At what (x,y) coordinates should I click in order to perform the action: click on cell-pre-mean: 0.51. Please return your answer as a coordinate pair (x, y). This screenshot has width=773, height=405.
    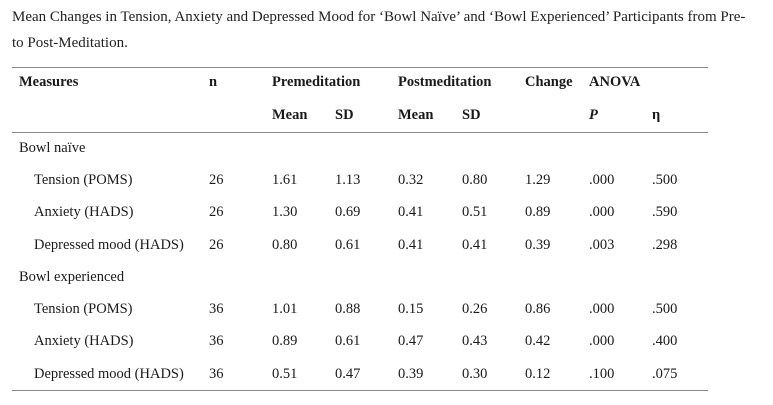
    Looking at the image, I should click on (285, 374).